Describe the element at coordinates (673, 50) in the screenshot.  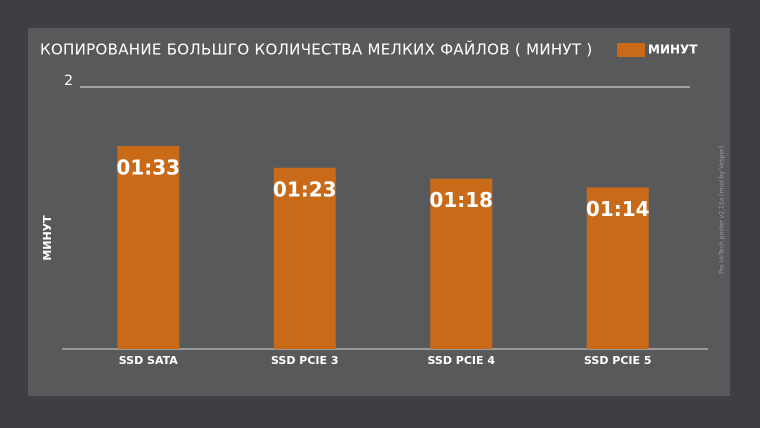
I see `legend-label: МИНУТ` at that location.